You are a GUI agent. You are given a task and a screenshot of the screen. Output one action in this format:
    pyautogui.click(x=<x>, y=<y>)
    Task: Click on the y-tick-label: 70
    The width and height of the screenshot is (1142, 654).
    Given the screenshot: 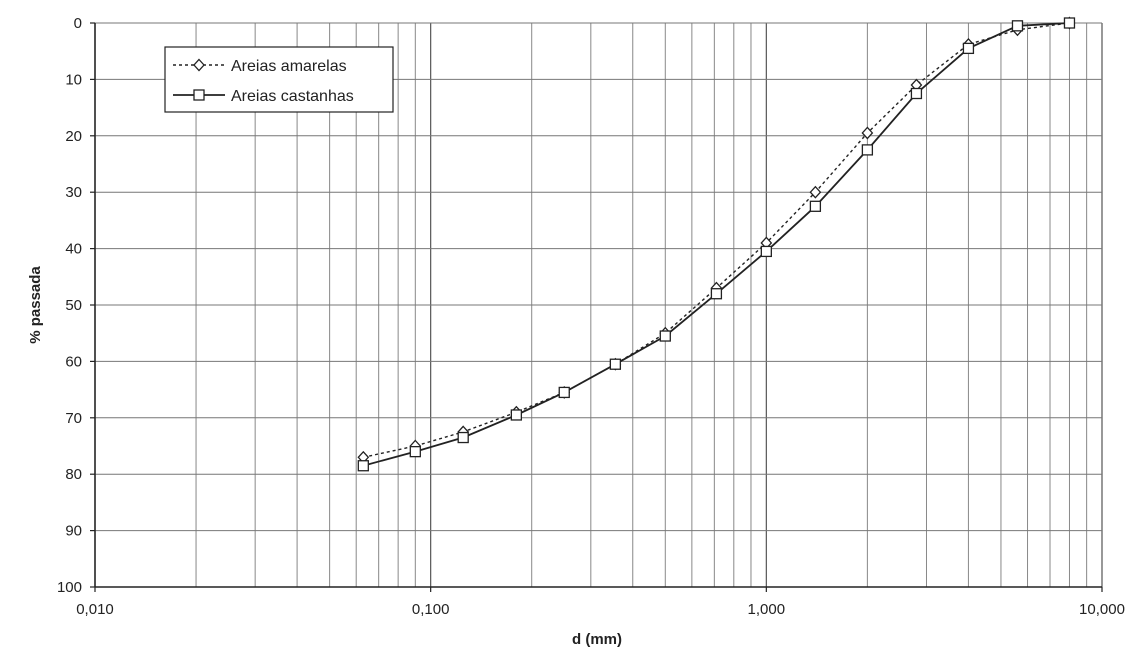 What is the action you would take?
    pyautogui.click(x=73, y=418)
    